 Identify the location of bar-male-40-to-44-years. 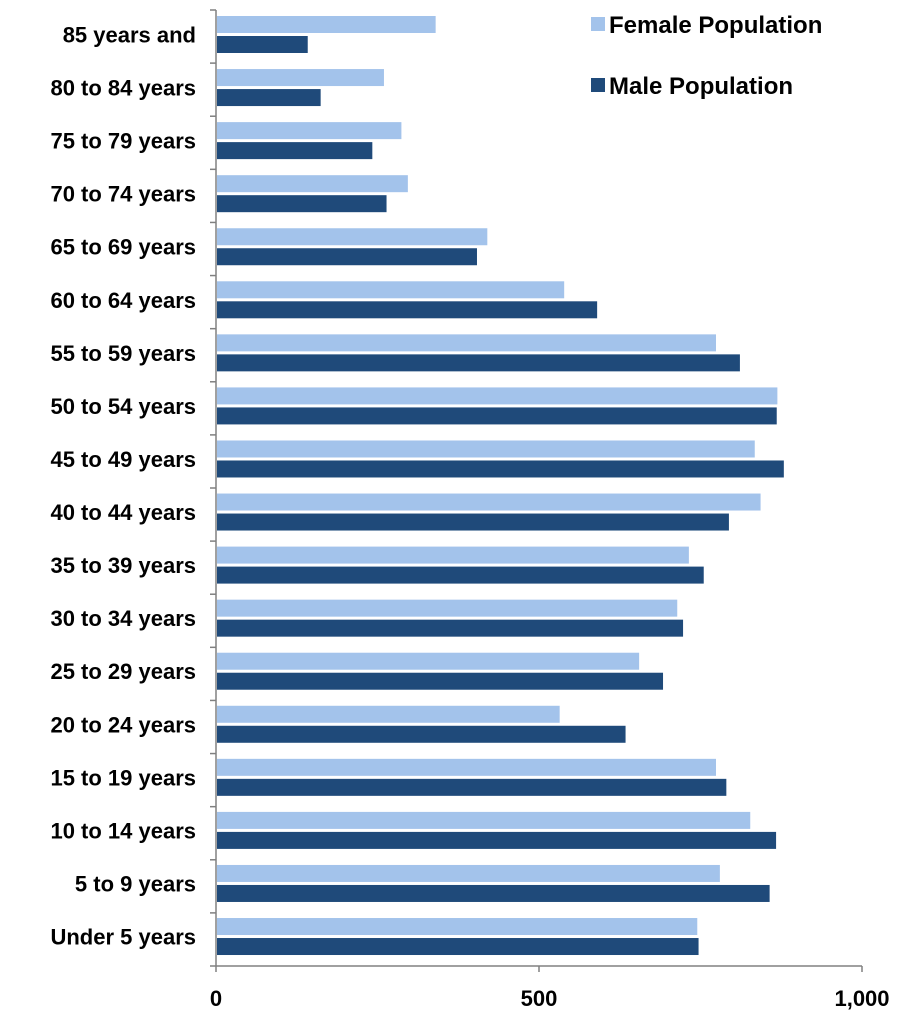
(473, 522).